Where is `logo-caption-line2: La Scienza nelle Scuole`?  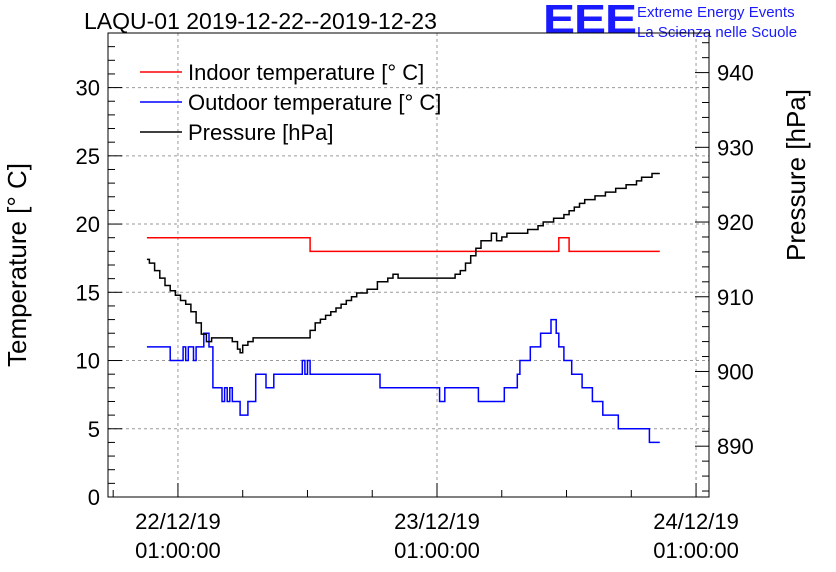
logo-caption-line2: La Scienza nelle Scuole is located at coordinates (717, 32).